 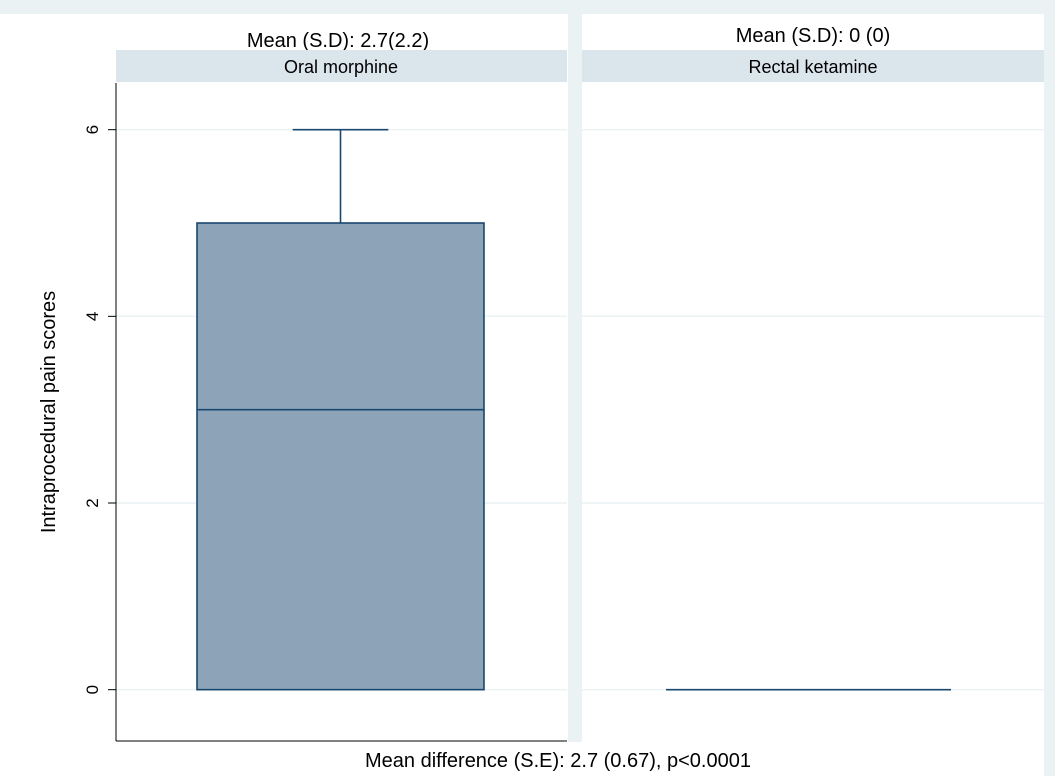 What do you see at coordinates (99, 409) in the screenshot?
I see `y-axis-ticks: 0 2 4 6` at bounding box center [99, 409].